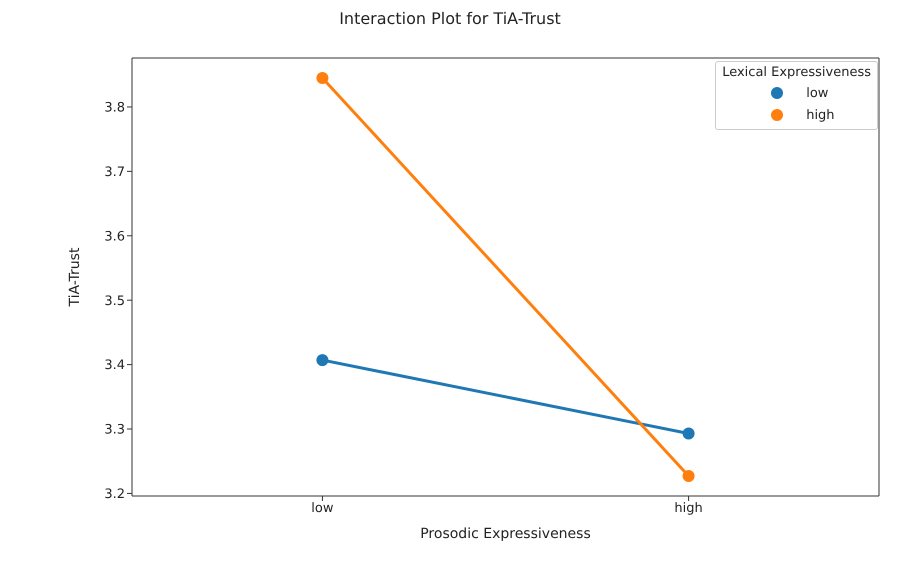  What do you see at coordinates (450, 19) in the screenshot?
I see `chart-title: Interaction Plot for TiA-Trust` at bounding box center [450, 19].